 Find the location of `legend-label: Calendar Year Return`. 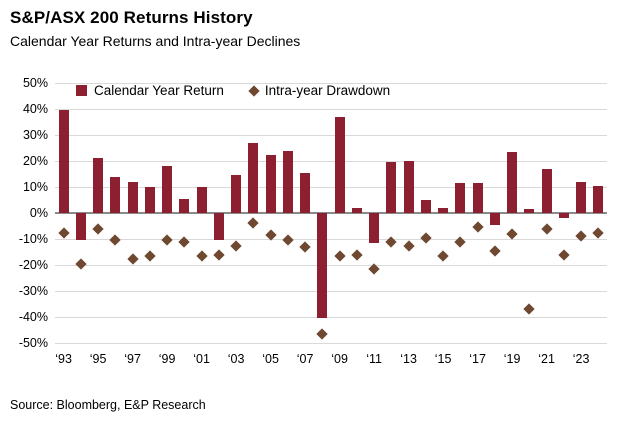

legend-label: Calendar Year Return is located at coordinates (159, 90).